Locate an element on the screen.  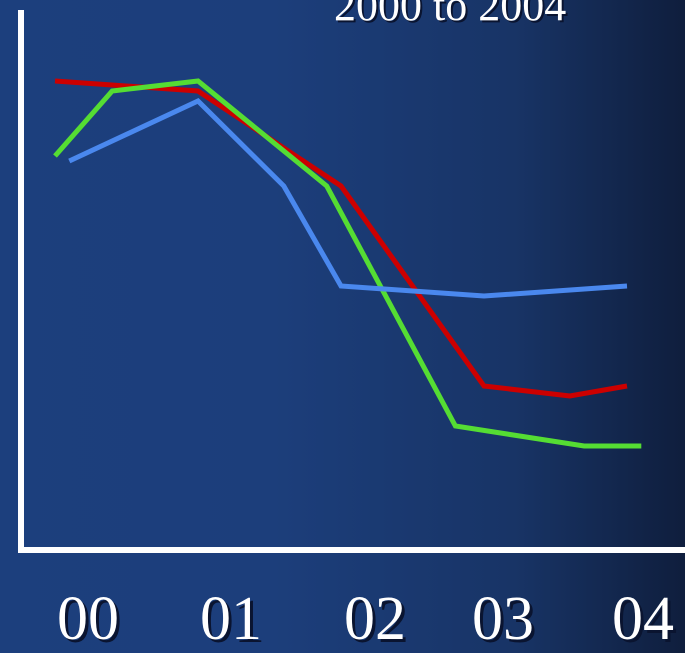
x-tick-label: 03 is located at coordinates (503, 619).